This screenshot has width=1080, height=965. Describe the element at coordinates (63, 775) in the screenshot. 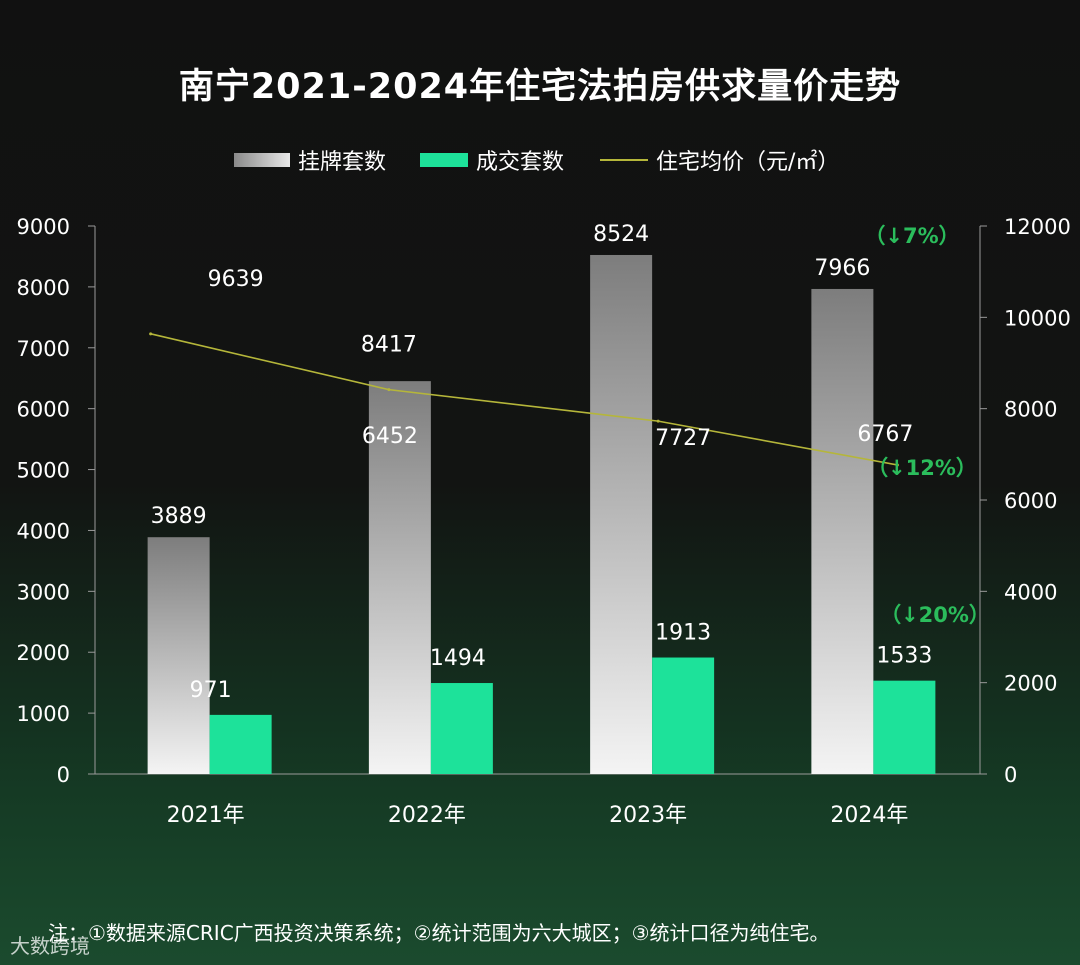

I see `y-left-tick-label: 0` at that location.